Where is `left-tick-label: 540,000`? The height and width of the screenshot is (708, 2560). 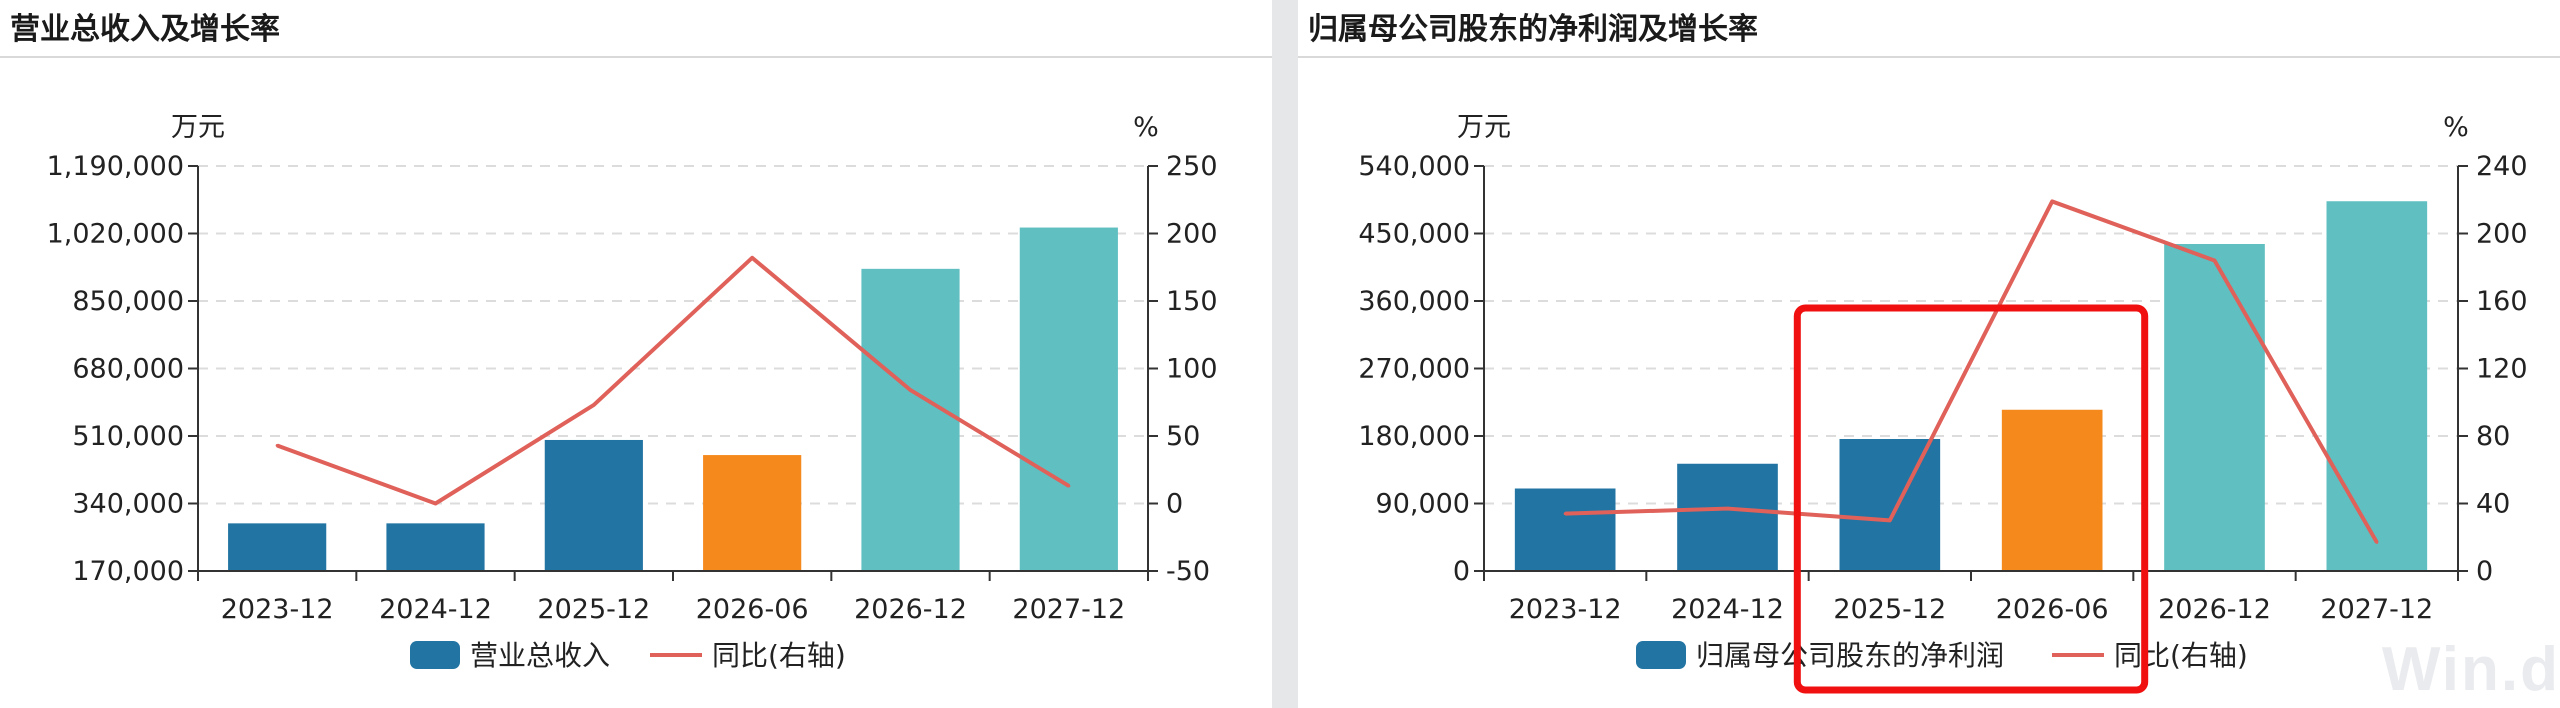
left-tick-label: 540,000 is located at coordinates (1414, 166).